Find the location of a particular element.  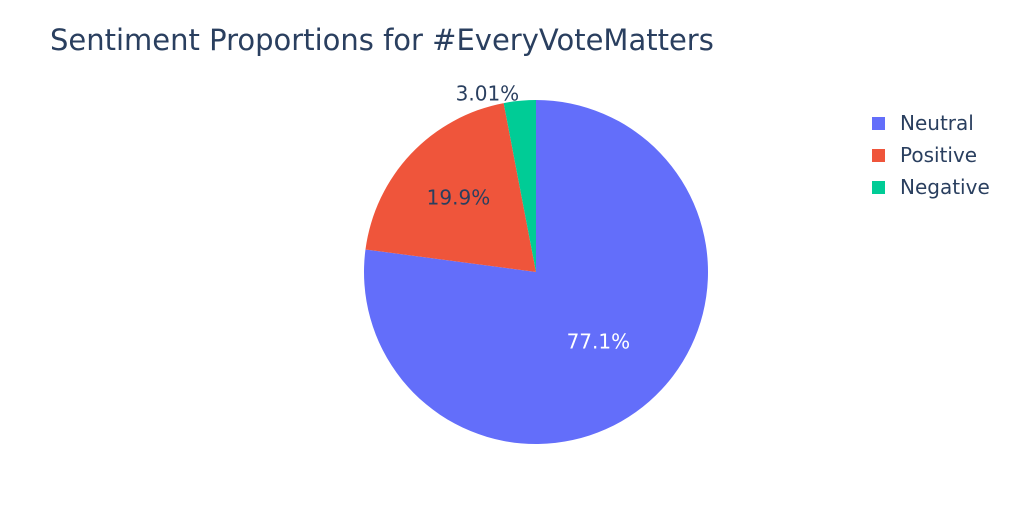

pie-slice-labels: 77.1% 19.9% 3.01% is located at coordinates (528, 217).